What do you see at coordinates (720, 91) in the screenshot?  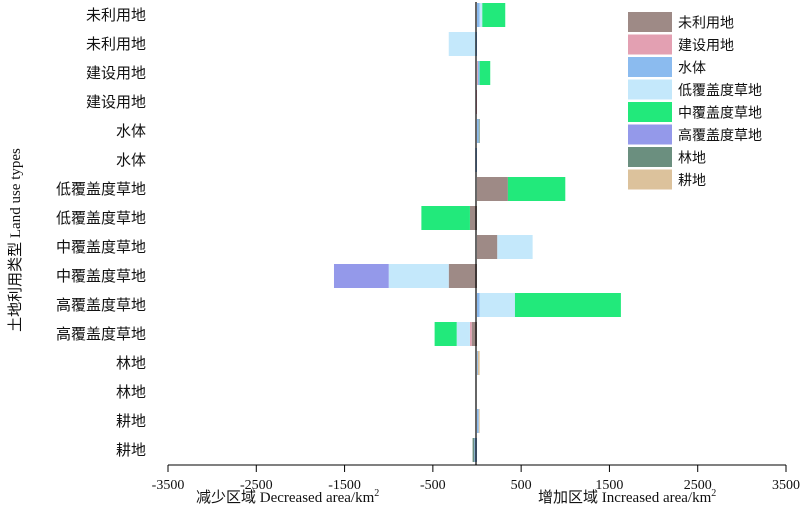 I see `legend-label: 低覆盖度草地` at bounding box center [720, 91].